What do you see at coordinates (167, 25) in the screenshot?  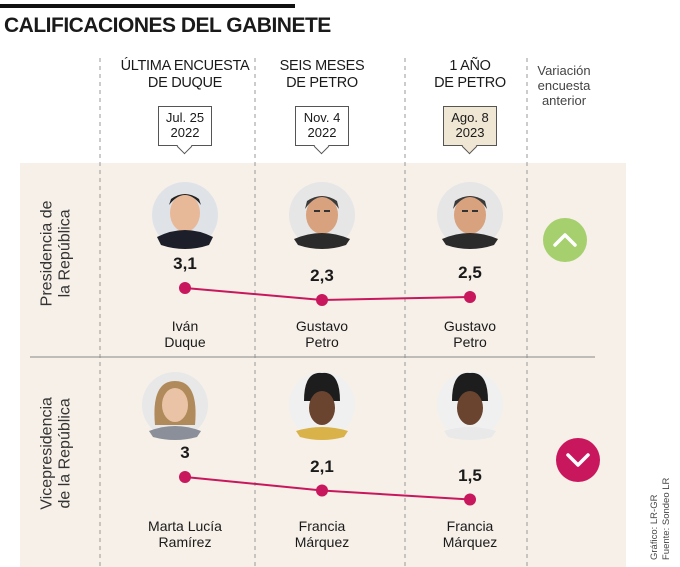 I see `title: CALIFICACIONES DEL GABINETE` at bounding box center [167, 25].